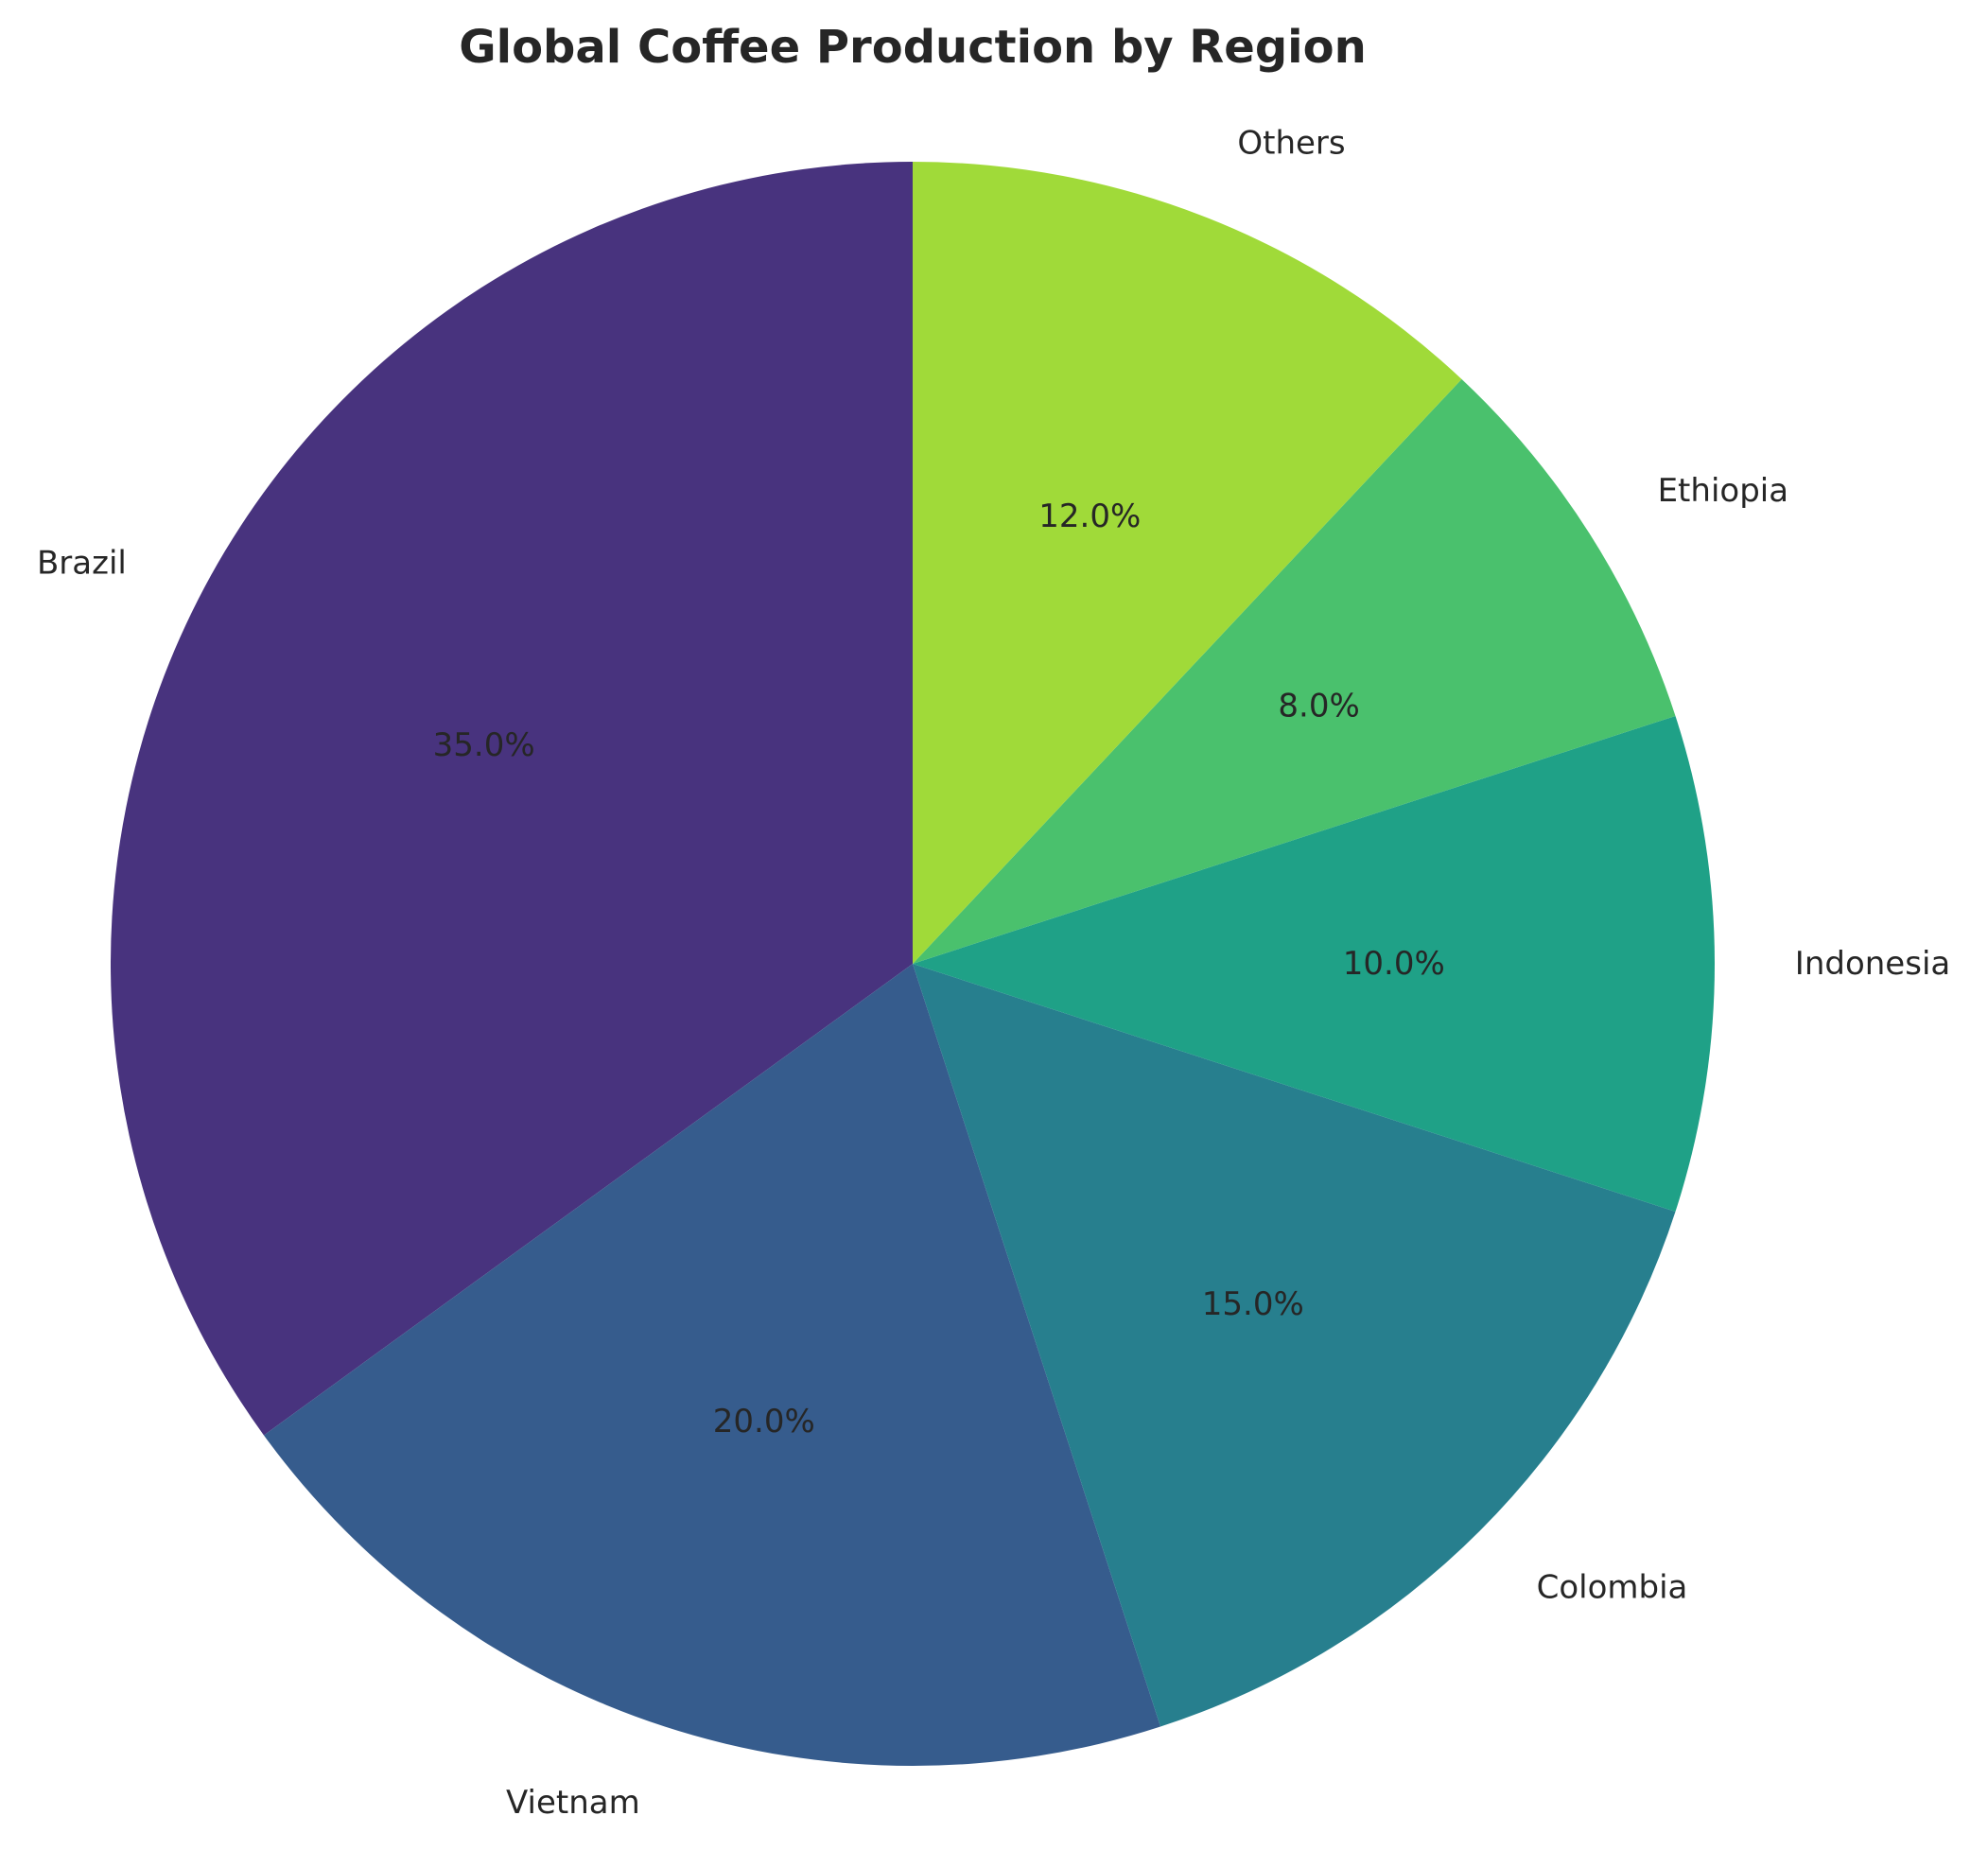  Describe the element at coordinates (484, 745) in the screenshot. I see `pct-label-brazil: 35.0%` at that location.